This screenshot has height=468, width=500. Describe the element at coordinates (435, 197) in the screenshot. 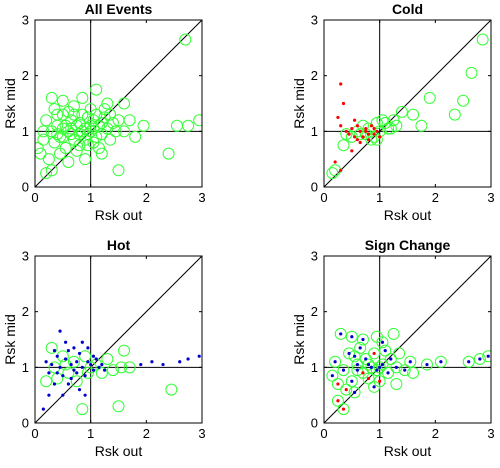

I see `x-tick-label: 2` at that location.